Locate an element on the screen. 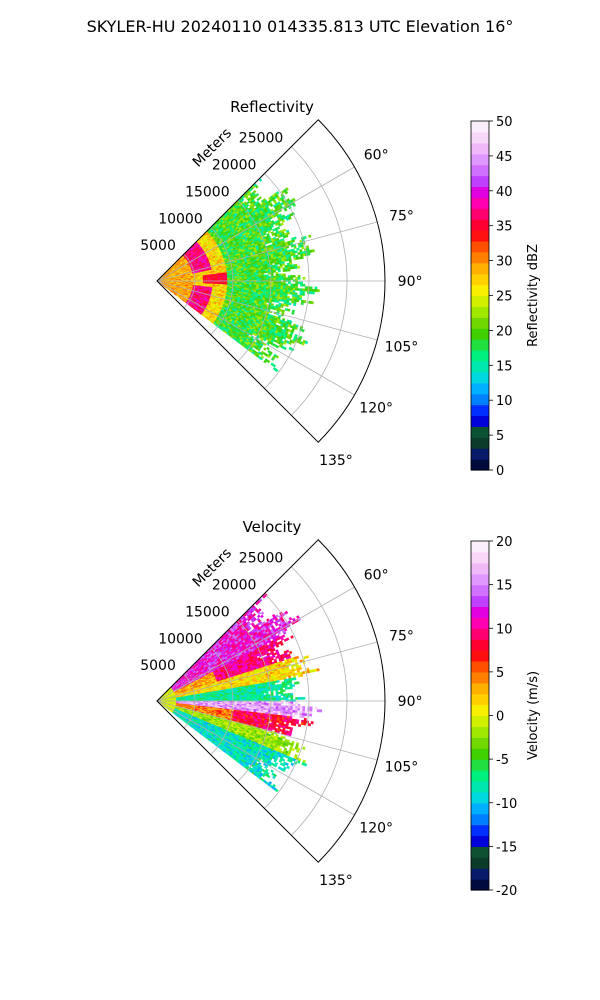 This screenshot has height=1000, width=600. range-tick-label: 5000 is located at coordinates (158, 246).